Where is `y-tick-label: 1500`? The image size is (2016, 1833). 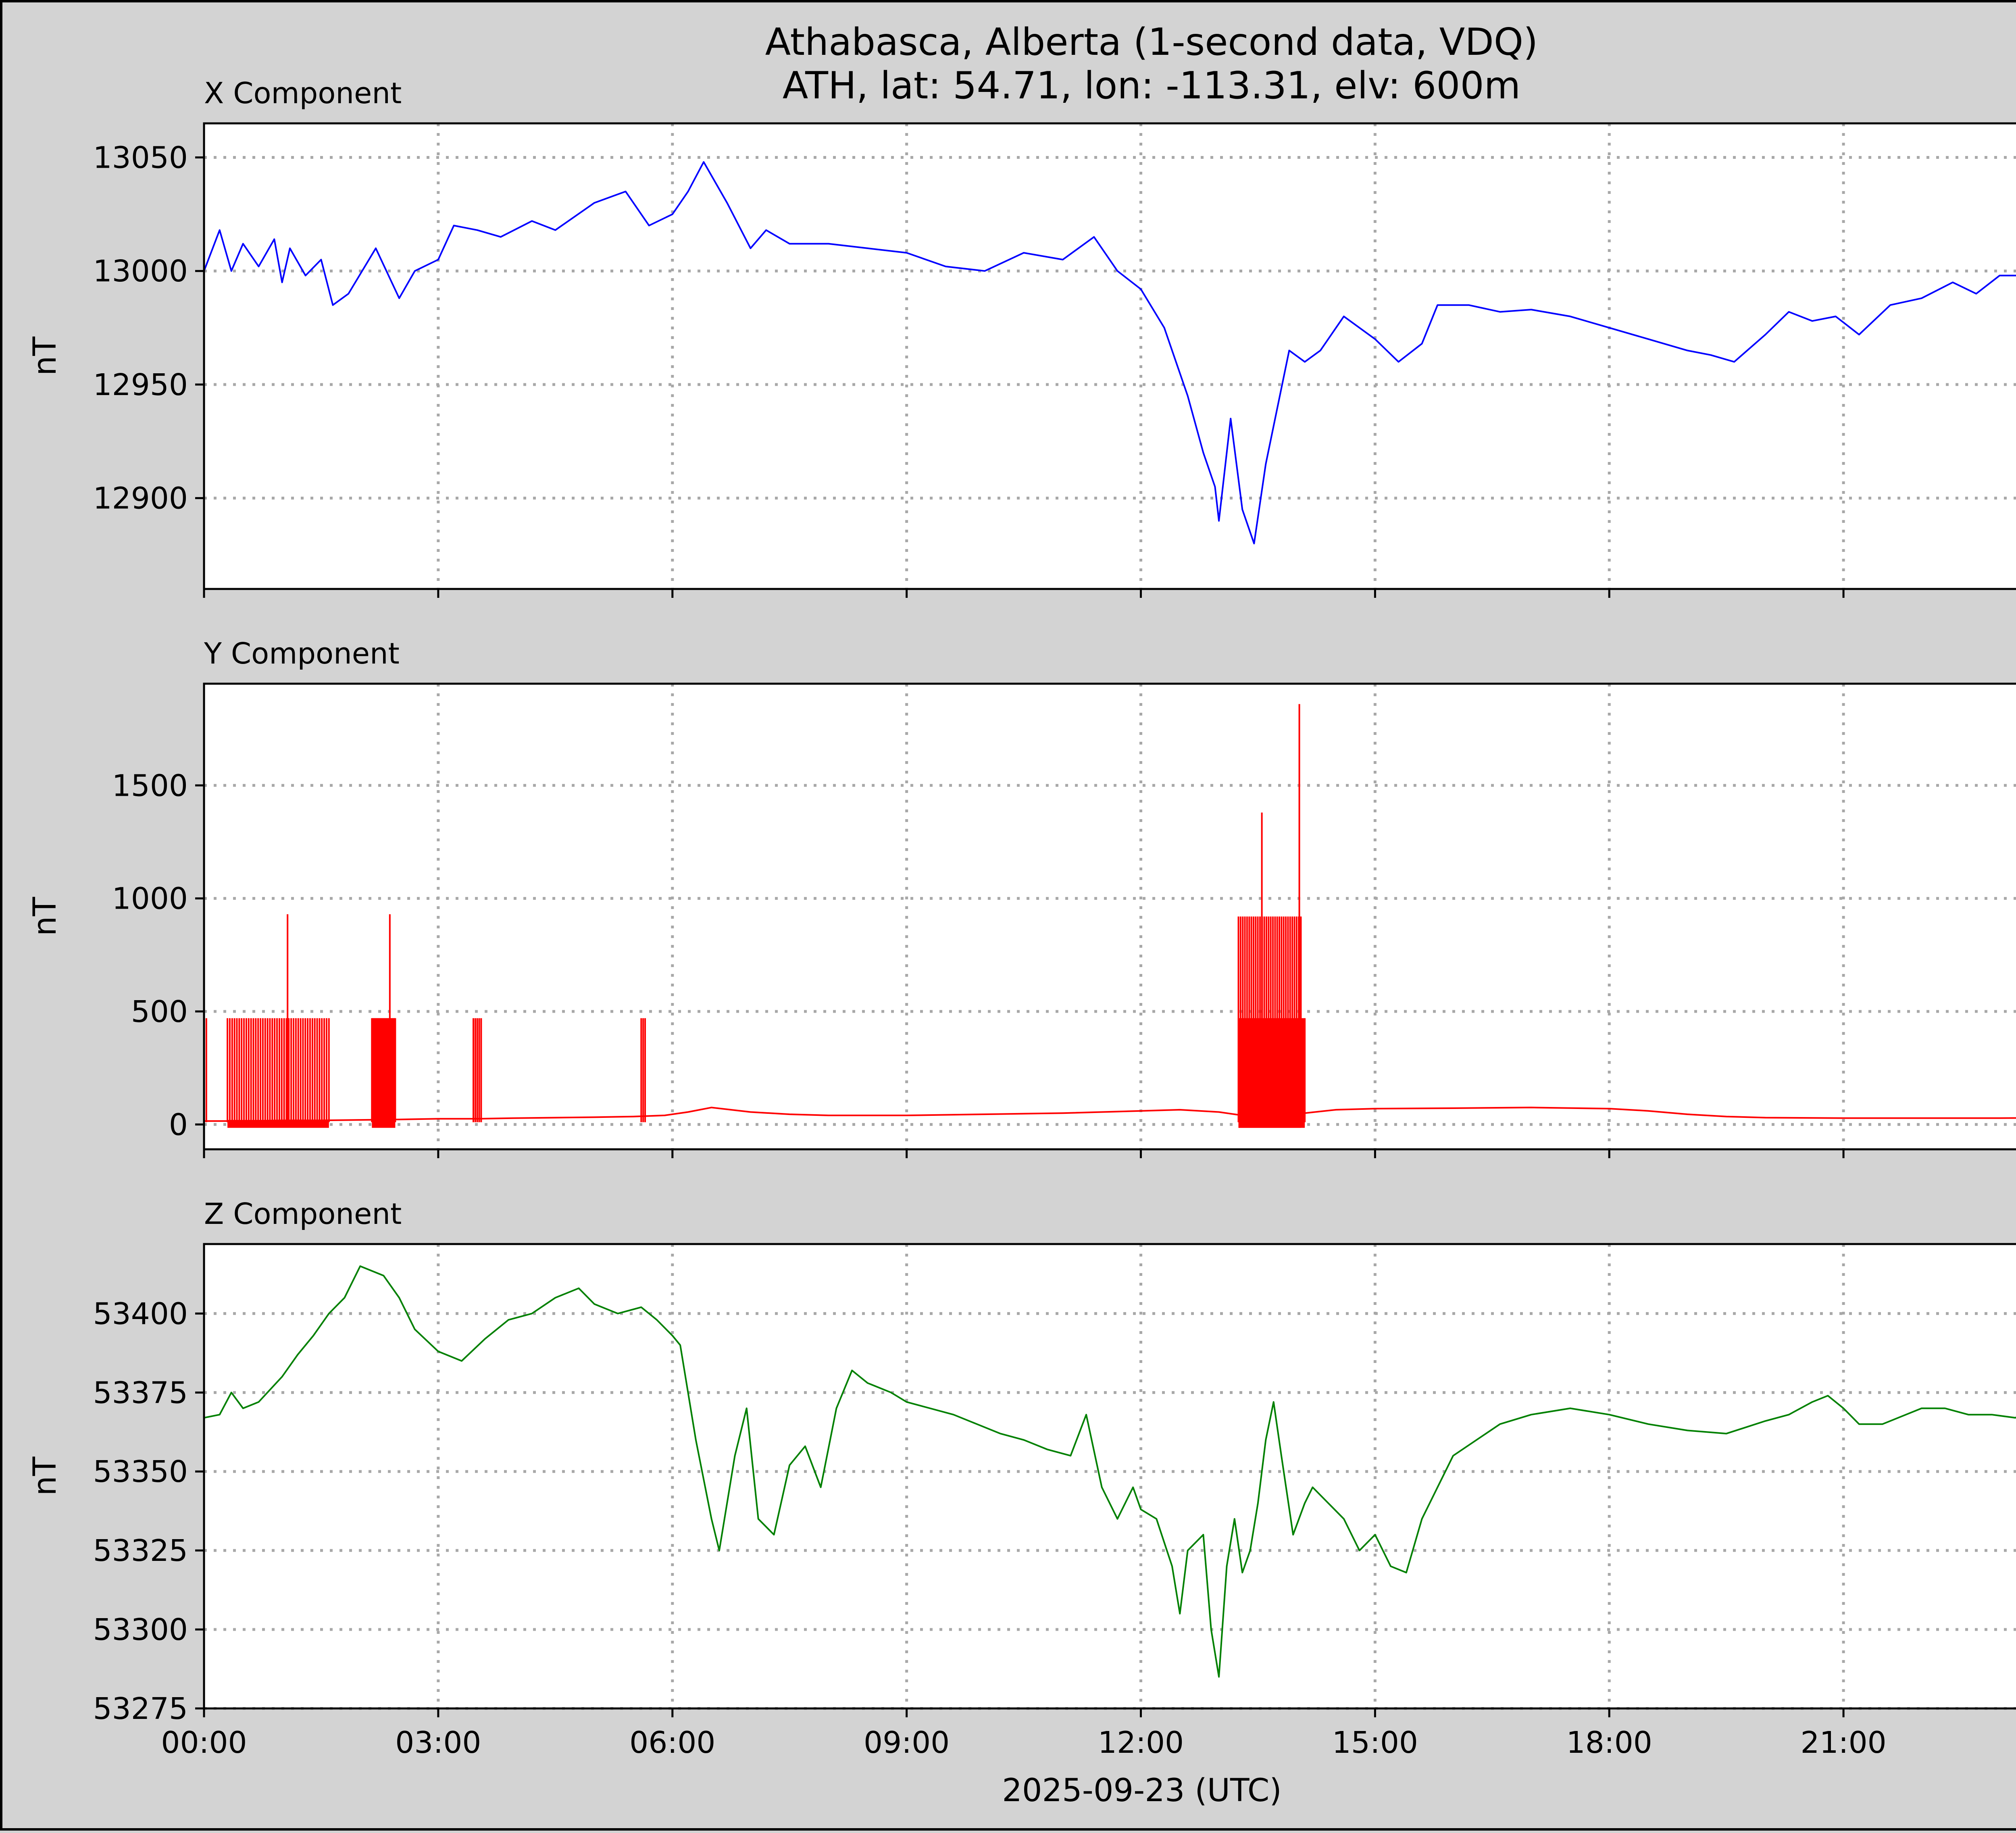 y-tick-label: 1500 is located at coordinates (150, 786).